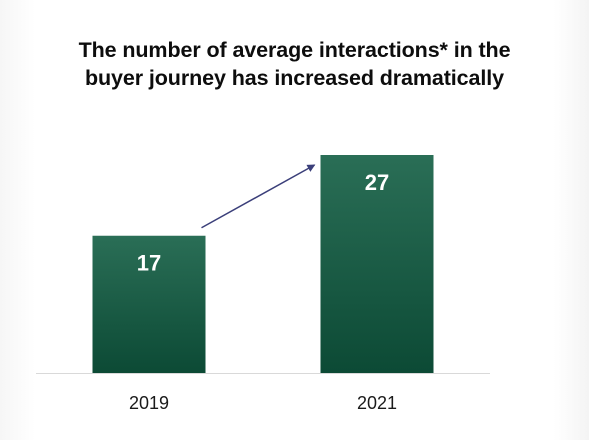  What do you see at coordinates (377, 182) in the screenshot?
I see `data-label-2021: 27` at bounding box center [377, 182].